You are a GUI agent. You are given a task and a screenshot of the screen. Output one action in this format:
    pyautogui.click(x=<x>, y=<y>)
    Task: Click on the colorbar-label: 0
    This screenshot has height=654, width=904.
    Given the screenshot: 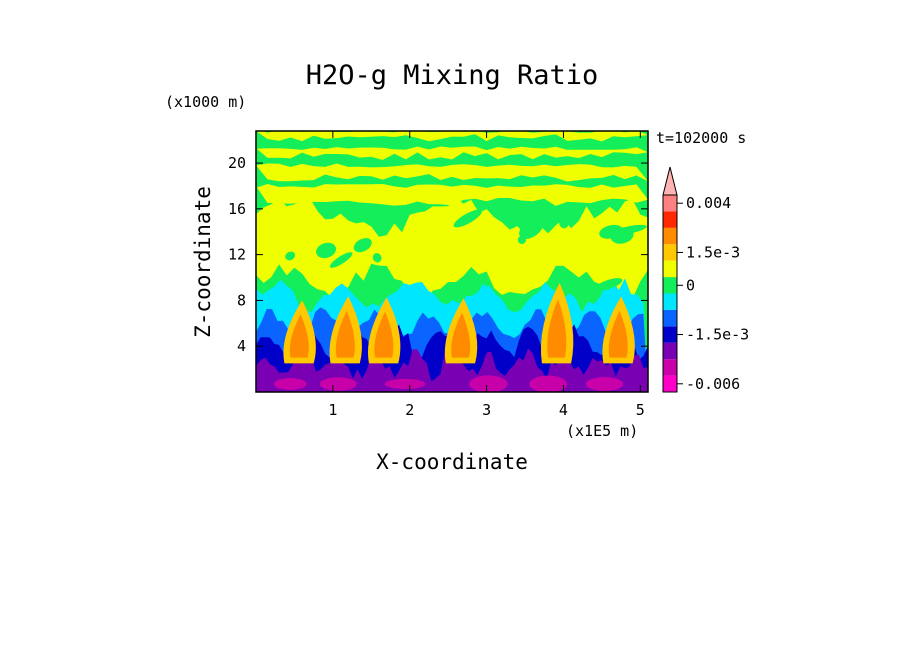 What is the action you would take?
    pyautogui.click(x=690, y=285)
    